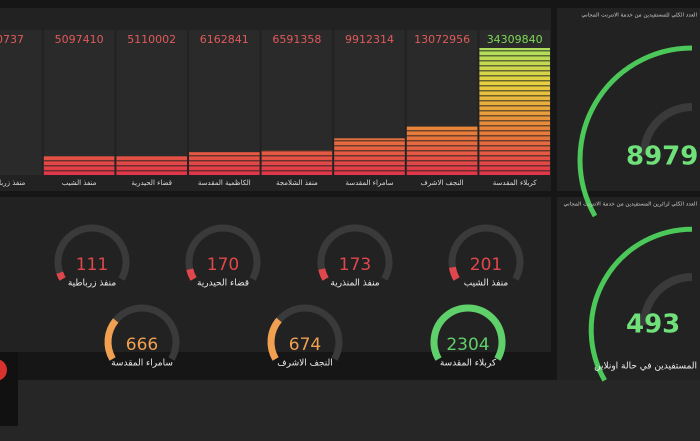 This screenshot has height=441, width=700. I want to click on gauge-value: 170, so click(223, 265).